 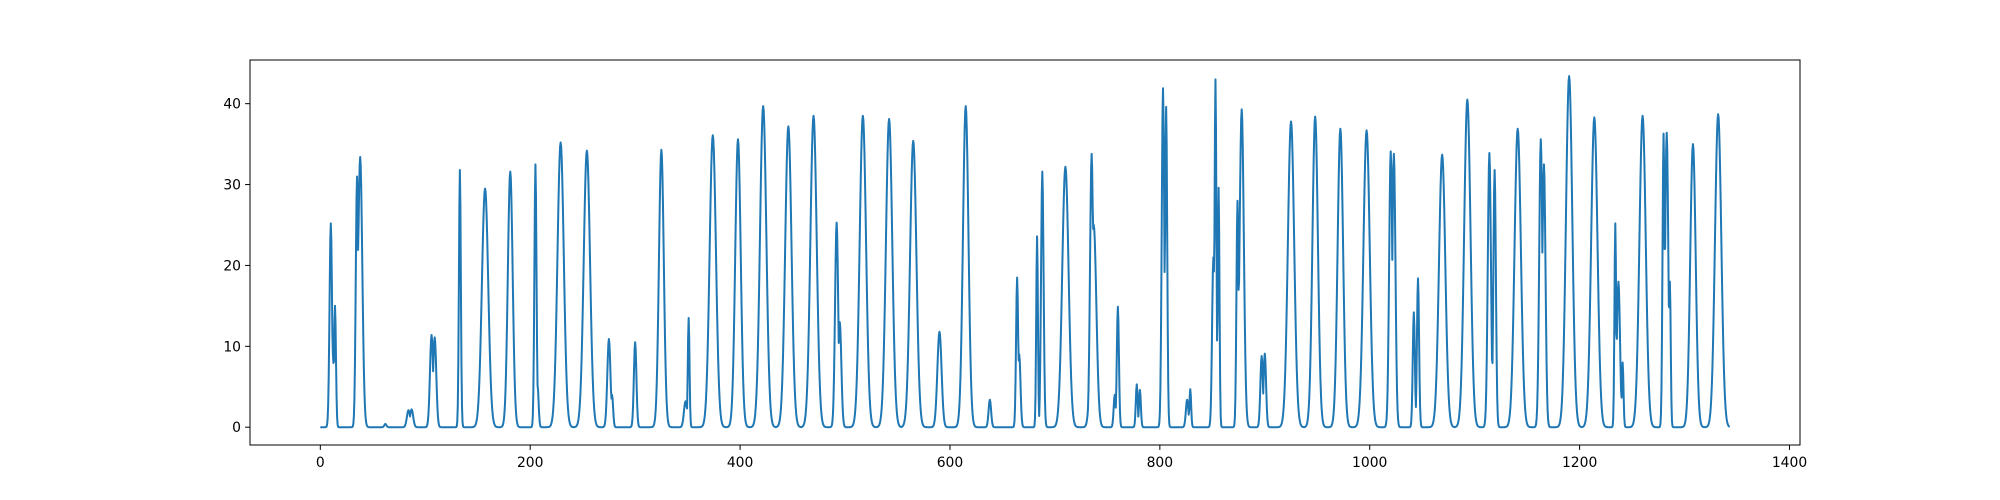 I want to click on x-tick-label: 600, so click(x=950, y=463).